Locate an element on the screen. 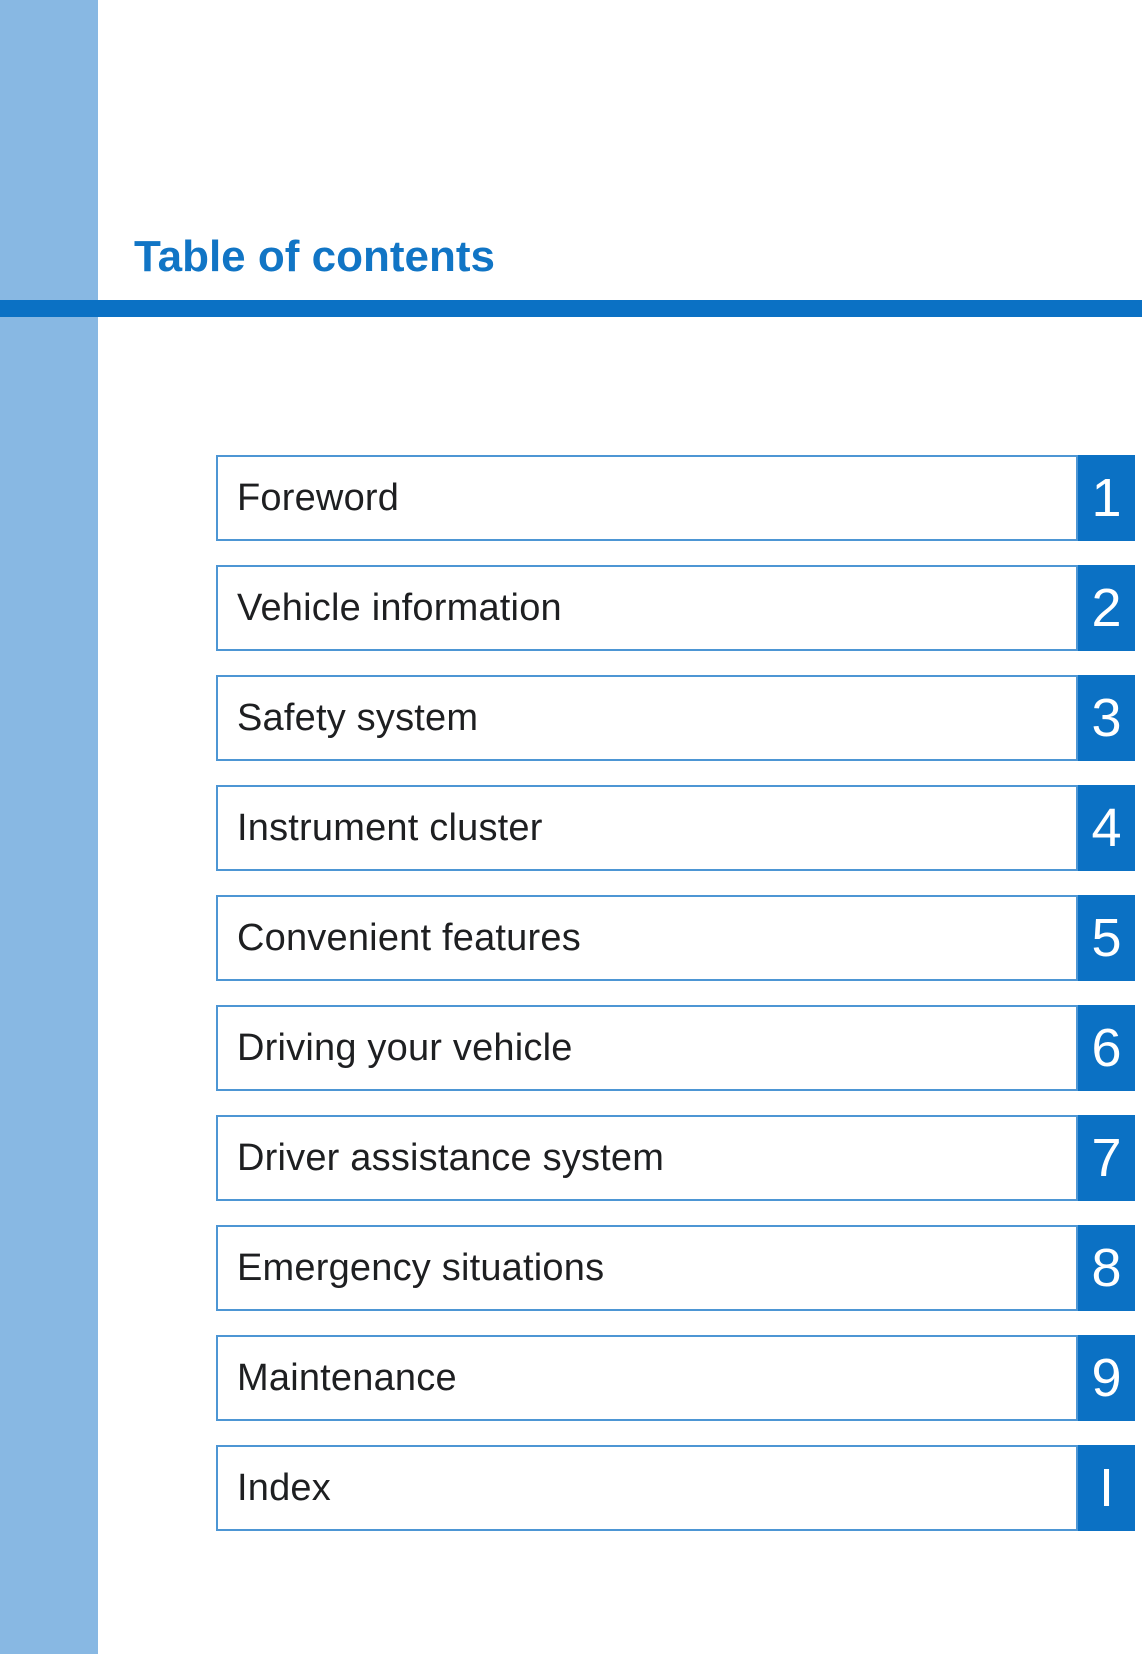 The image size is (1142, 1654). toc-label: Instrument cluster is located at coordinates (390, 827).